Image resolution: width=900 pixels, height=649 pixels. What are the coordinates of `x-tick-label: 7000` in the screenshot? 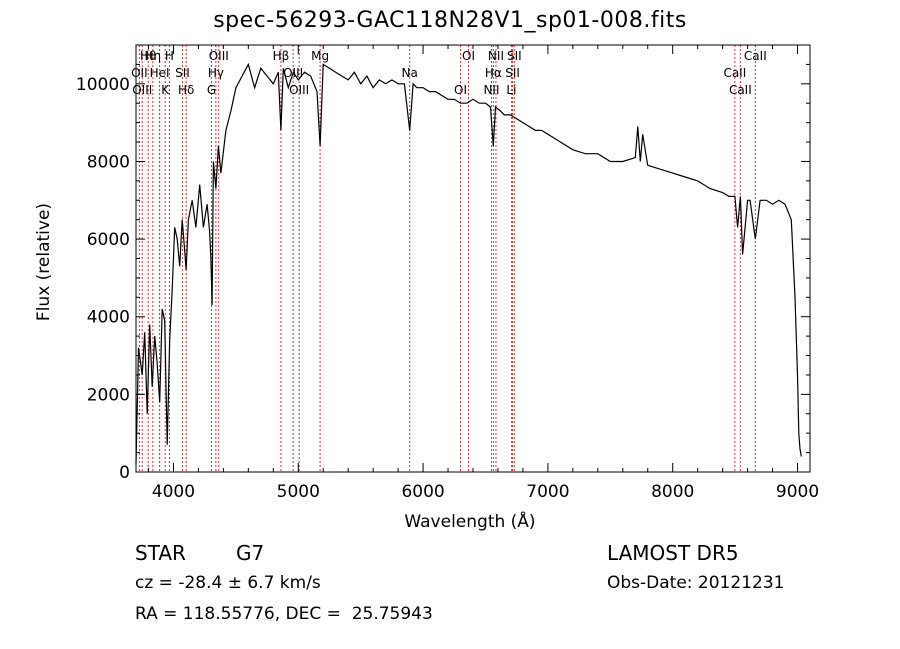 It's located at (547, 492).